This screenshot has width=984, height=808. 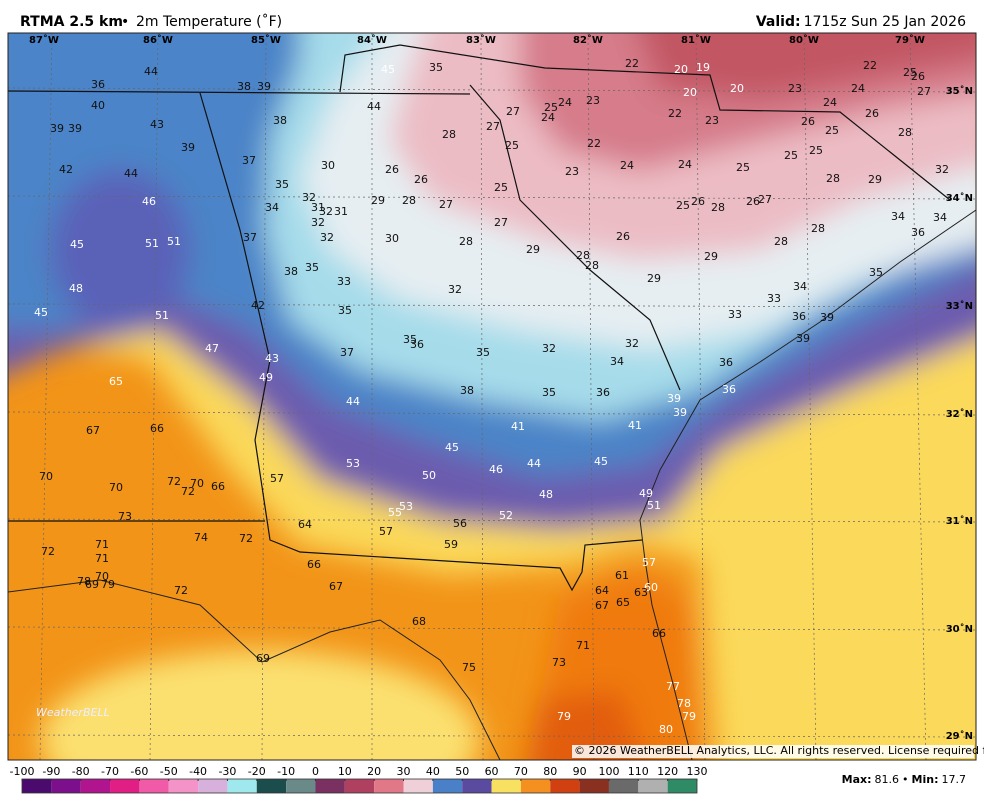 What do you see at coordinates (116, 487) in the screenshot?
I see `temperature-label: 70` at bounding box center [116, 487].